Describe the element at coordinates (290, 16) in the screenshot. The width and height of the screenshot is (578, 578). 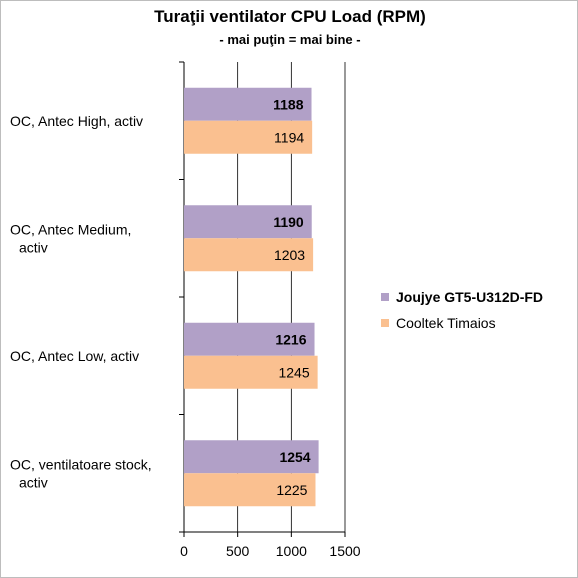
I see `chart-title: Turaţii ventilator CPU Load (RPM)` at that location.